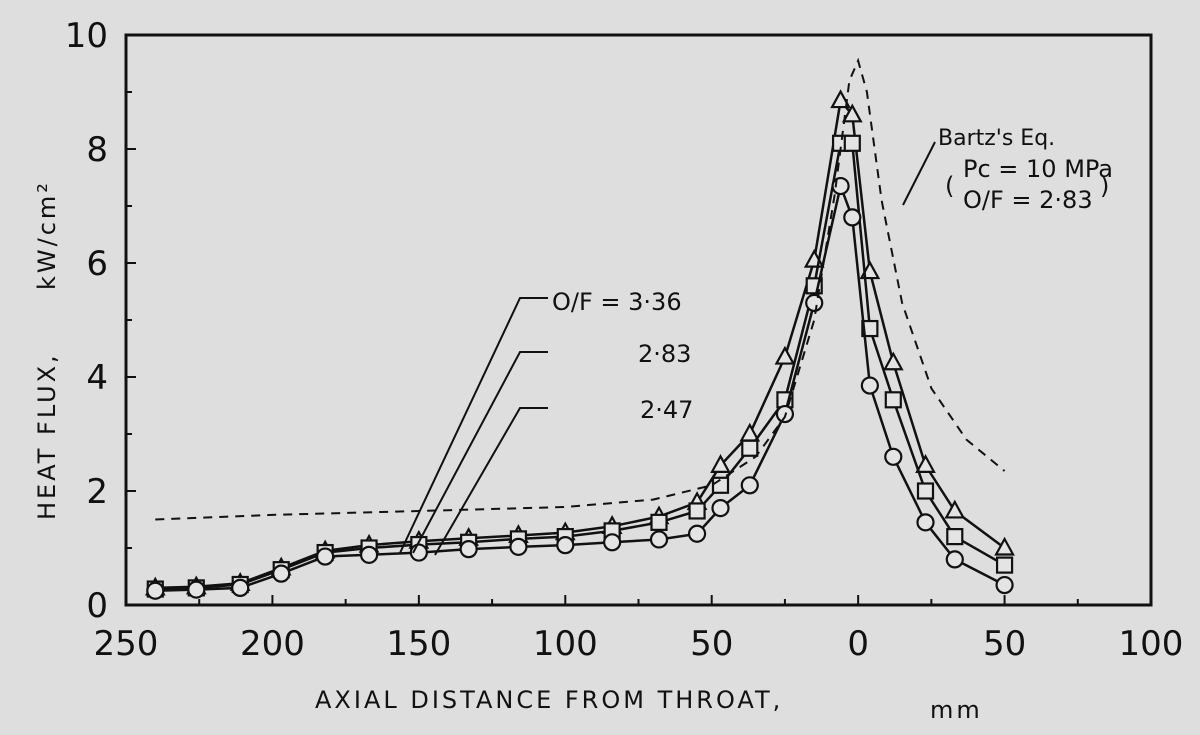  What do you see at coordinates (1028, 200) in the screenshot?
I see `bartz-of-label: O/F = 2·83` at bounding box center [1028, 200].